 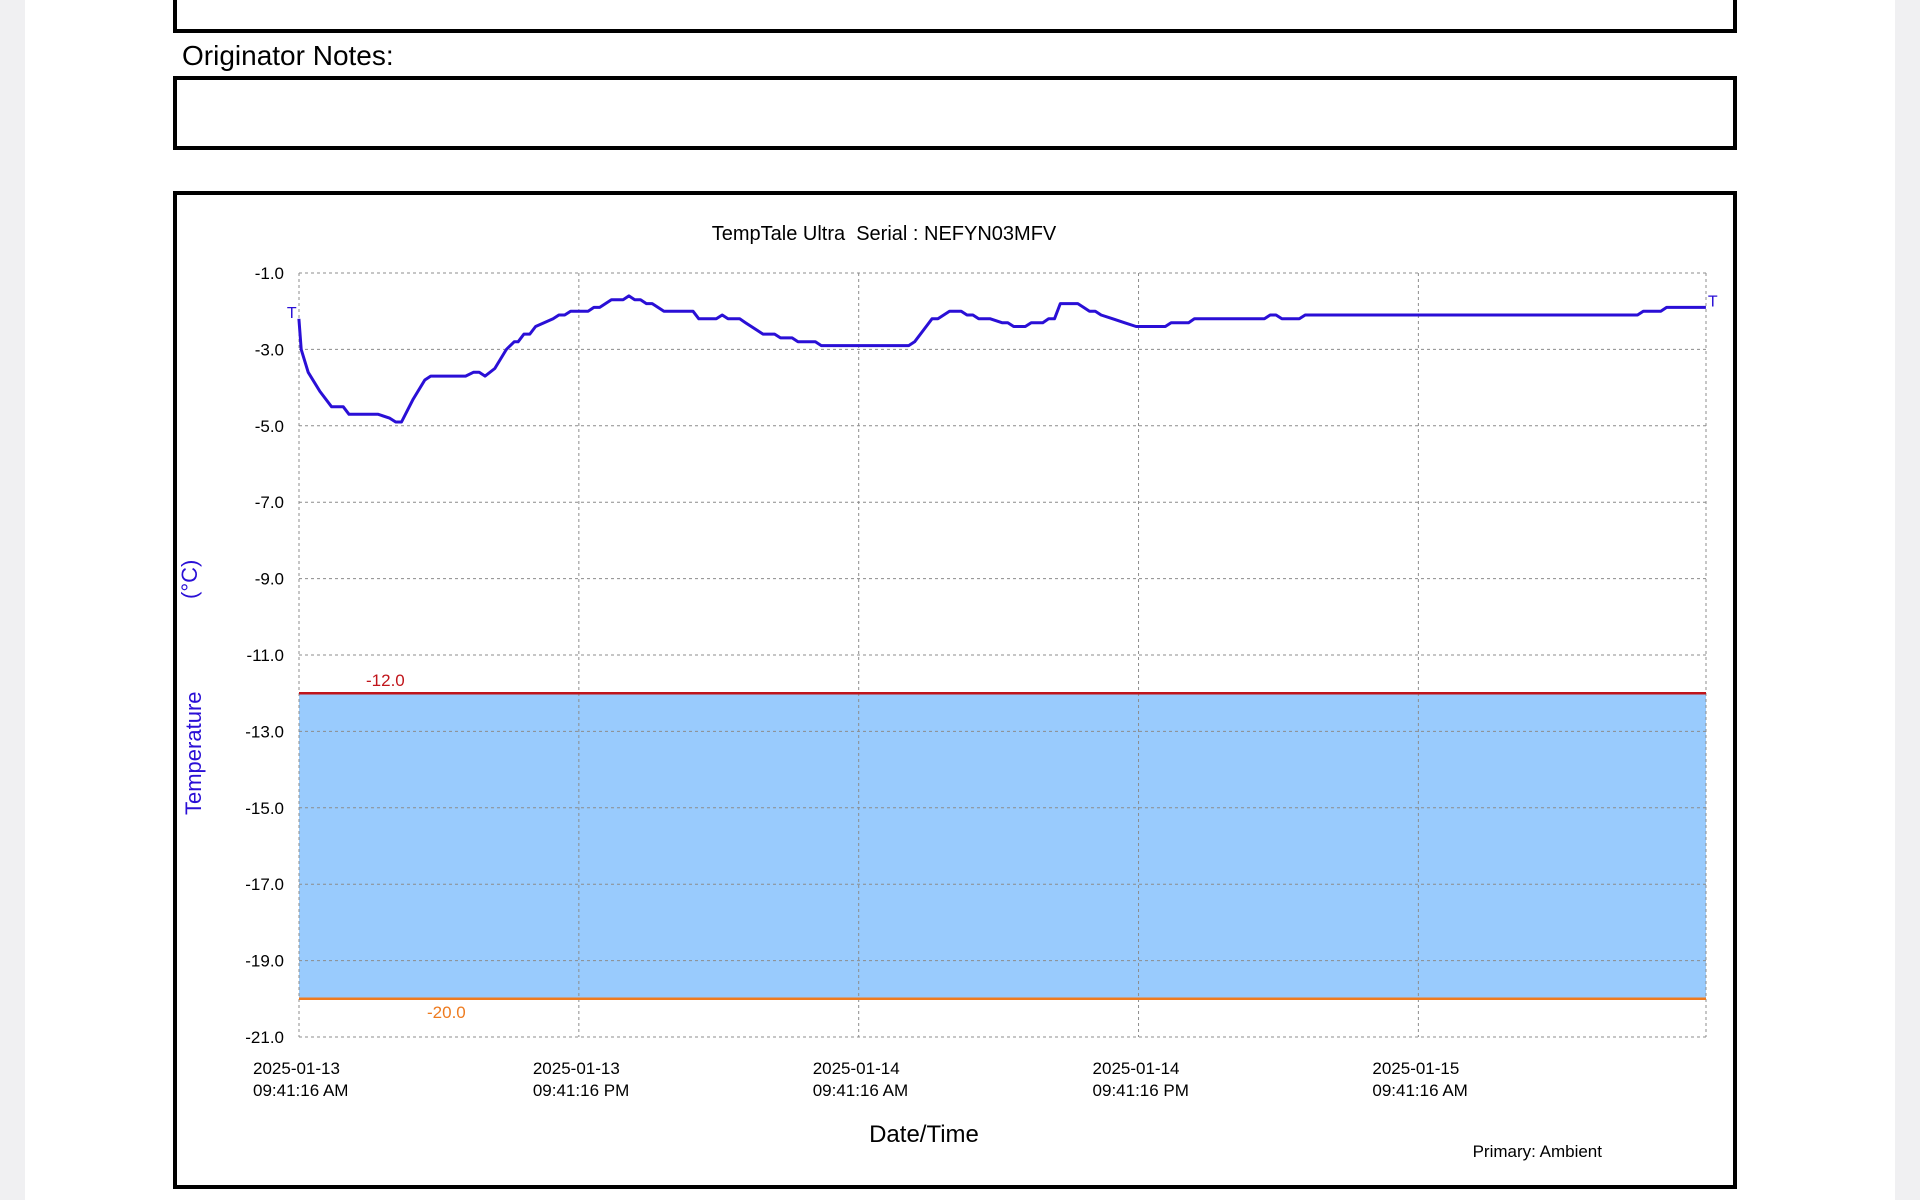 What do you see at coordinates (264, 1037) in the screenshot?
I see `y-tick-label: -21.0` at bounding box center [264, 1037].